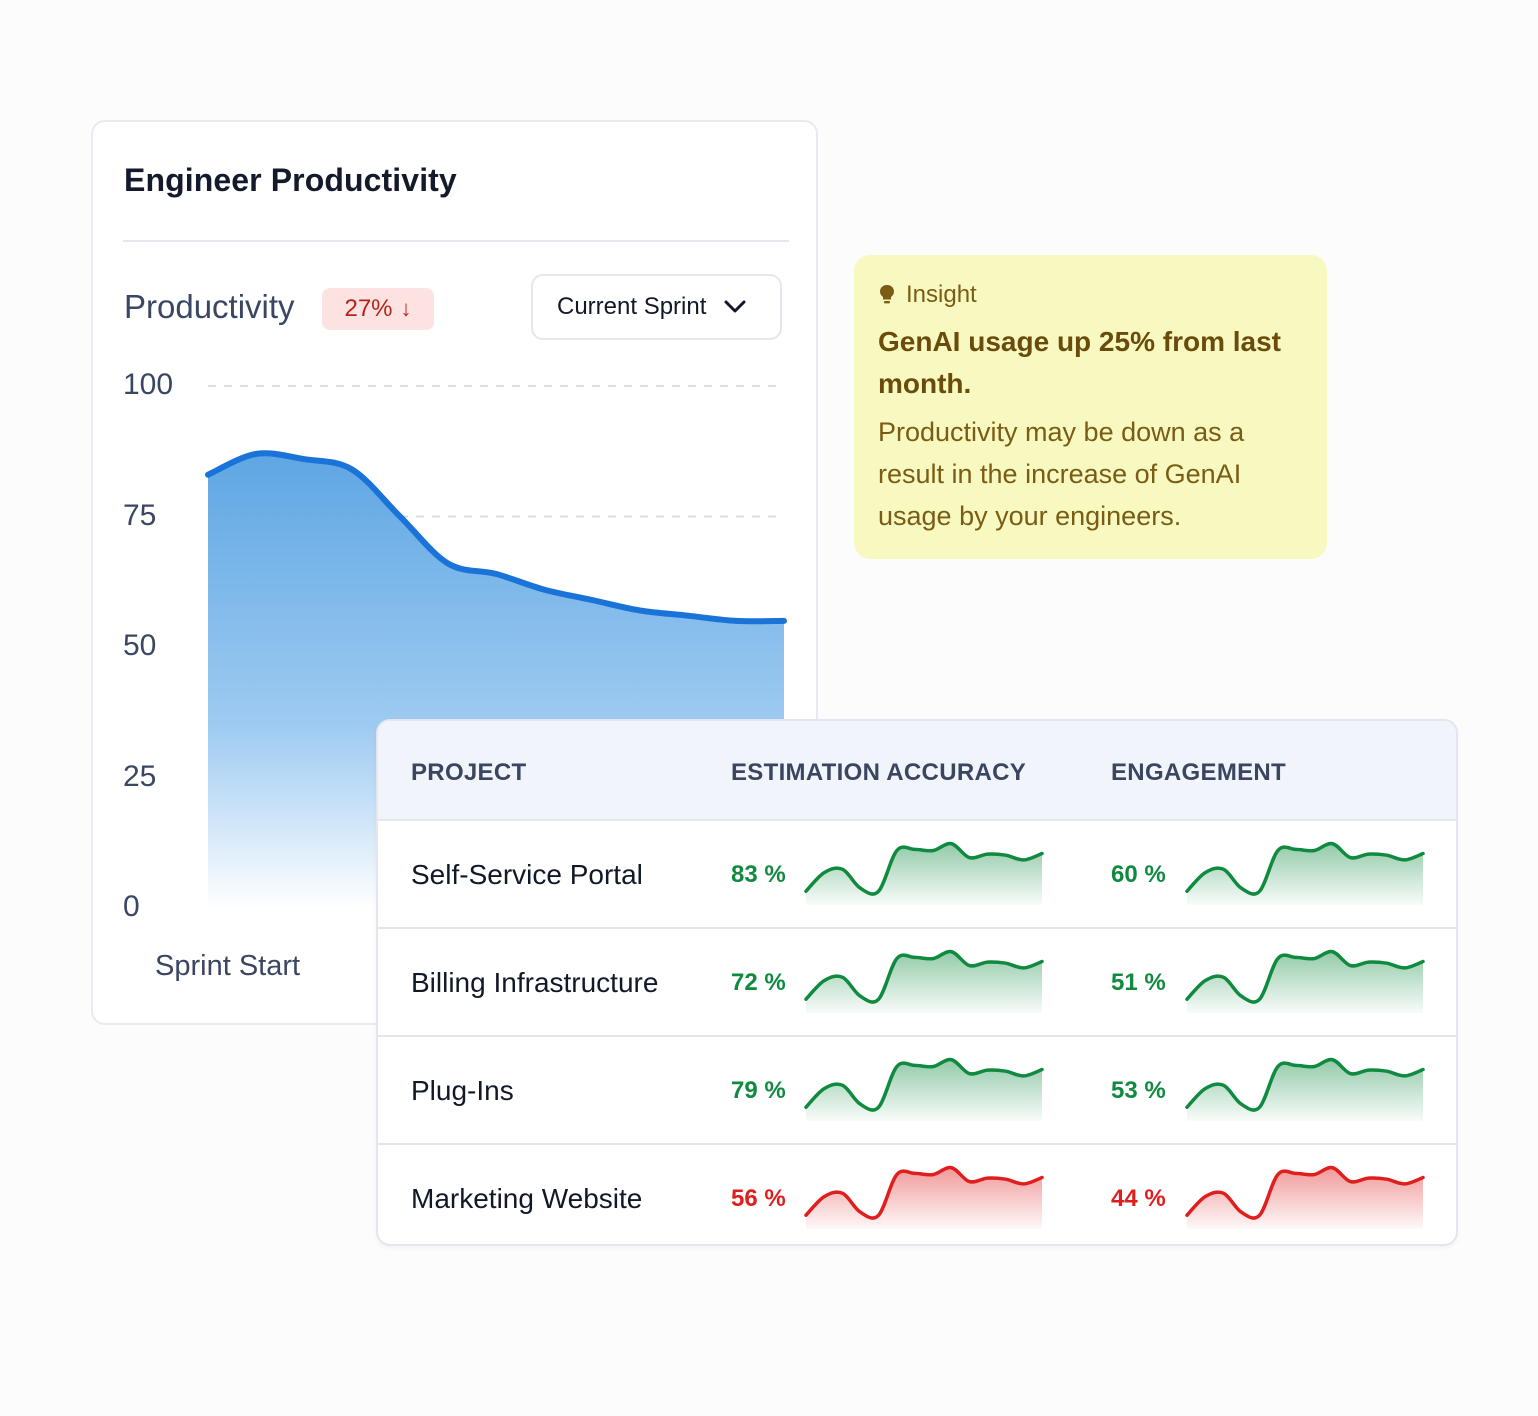 The height and width of the screenshot is (1416, 1538). I want to click on column-header-engagement: ENGAGEMENT, so click(1199, 772).